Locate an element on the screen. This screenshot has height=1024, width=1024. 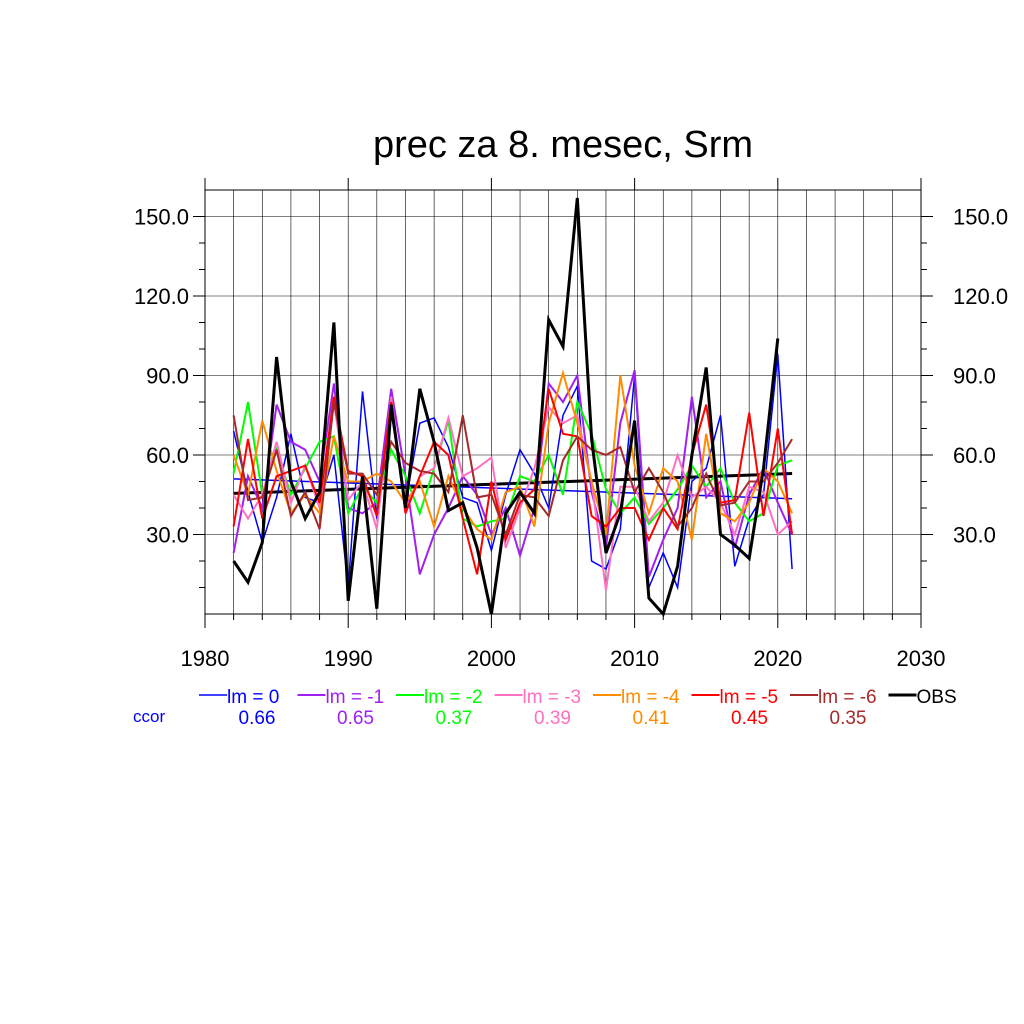
y-tick-label-right: 30.0 is located at coordinates (974, 535).